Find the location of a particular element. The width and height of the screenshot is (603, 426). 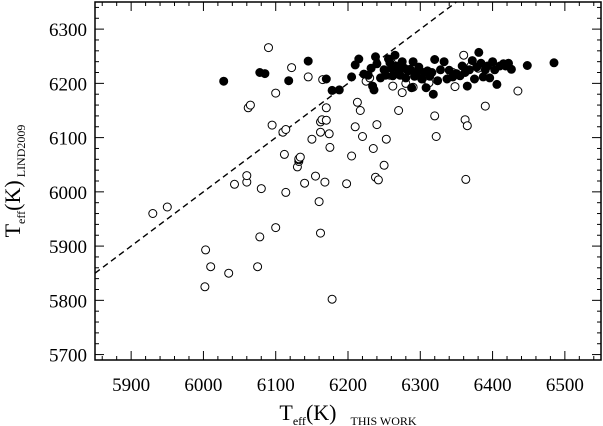

y-tick-label: 5800 is located at coordinates (68, 301).